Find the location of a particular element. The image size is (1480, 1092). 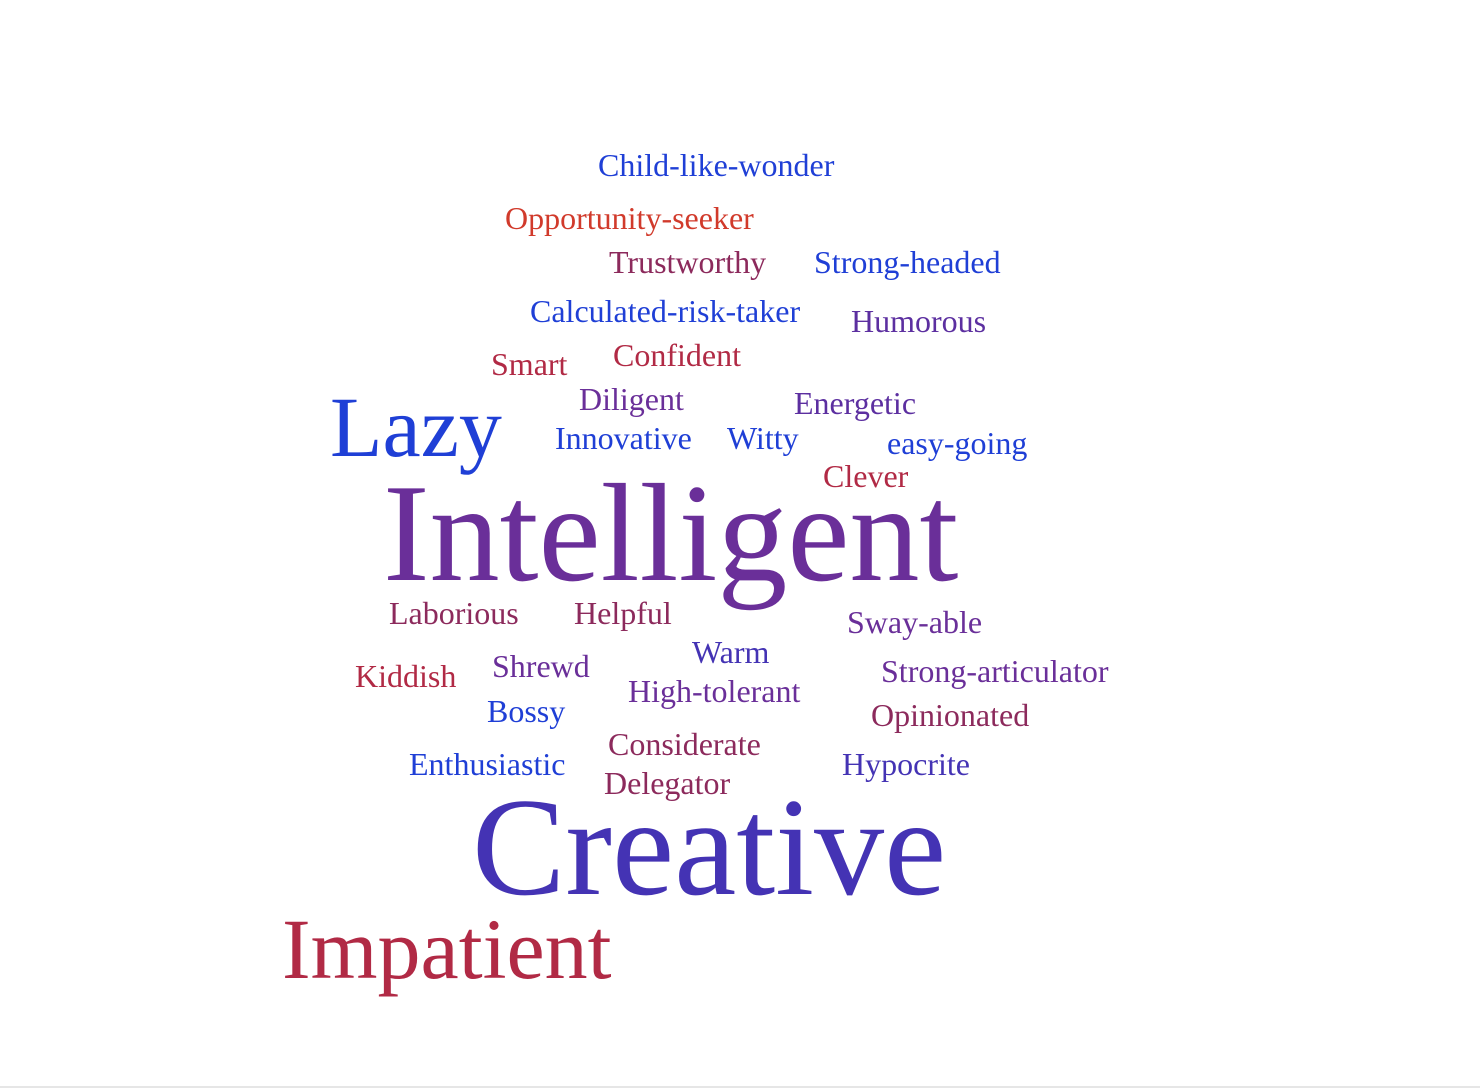

word-clever: Clever is located at coordinates (866, 476).